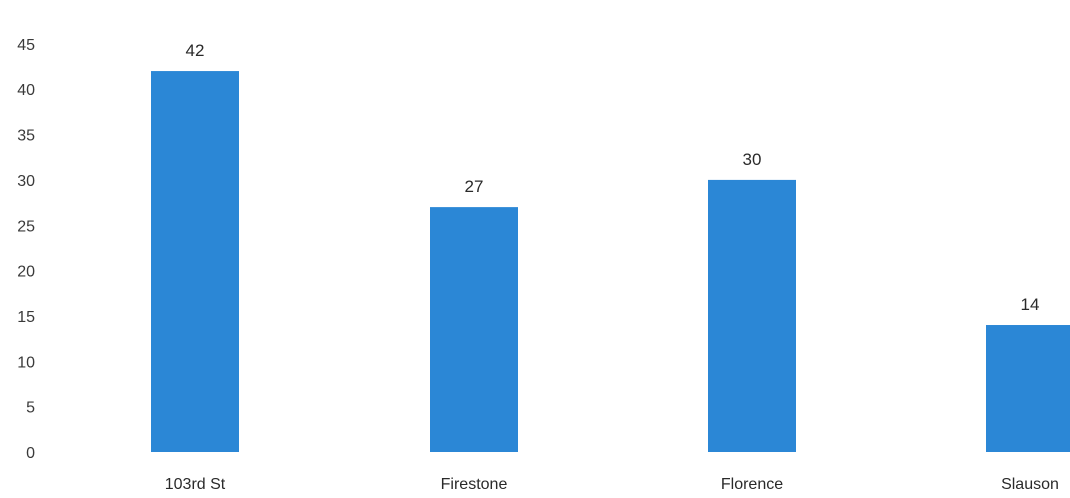 The image size is (1070, 498). Describe the element at coordinates (1030, 484) in the screenshot. I see `x-category-label: Slauson` at that location.